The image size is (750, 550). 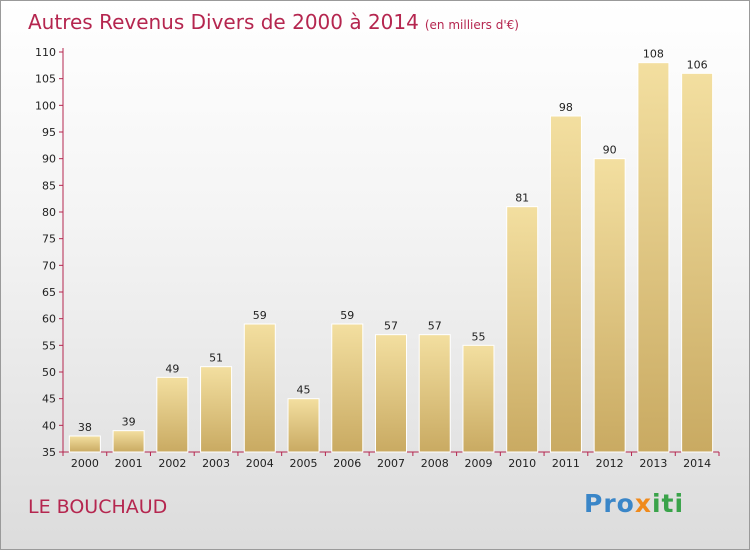 I want to click on bar-value-label: 108, so click(x=653, y=54).